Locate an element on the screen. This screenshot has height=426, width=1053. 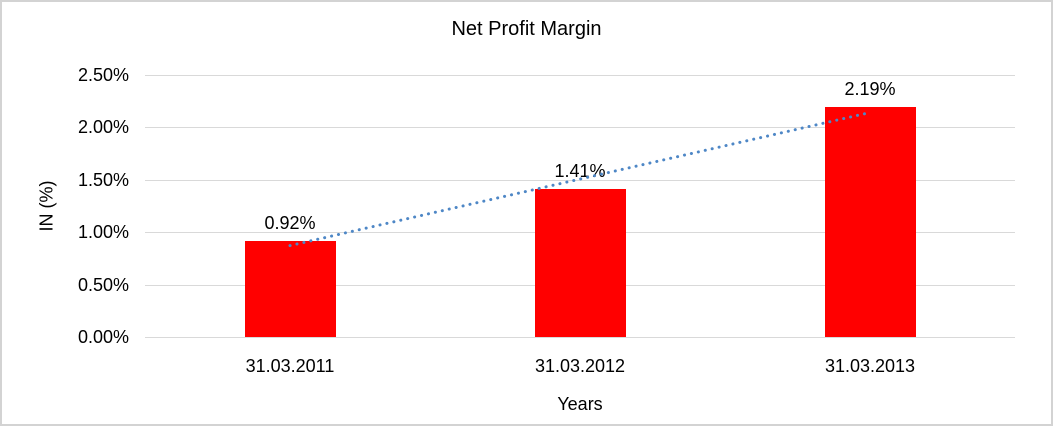
chart-title: Net Profit Margin is located at coordinates (526, 29).